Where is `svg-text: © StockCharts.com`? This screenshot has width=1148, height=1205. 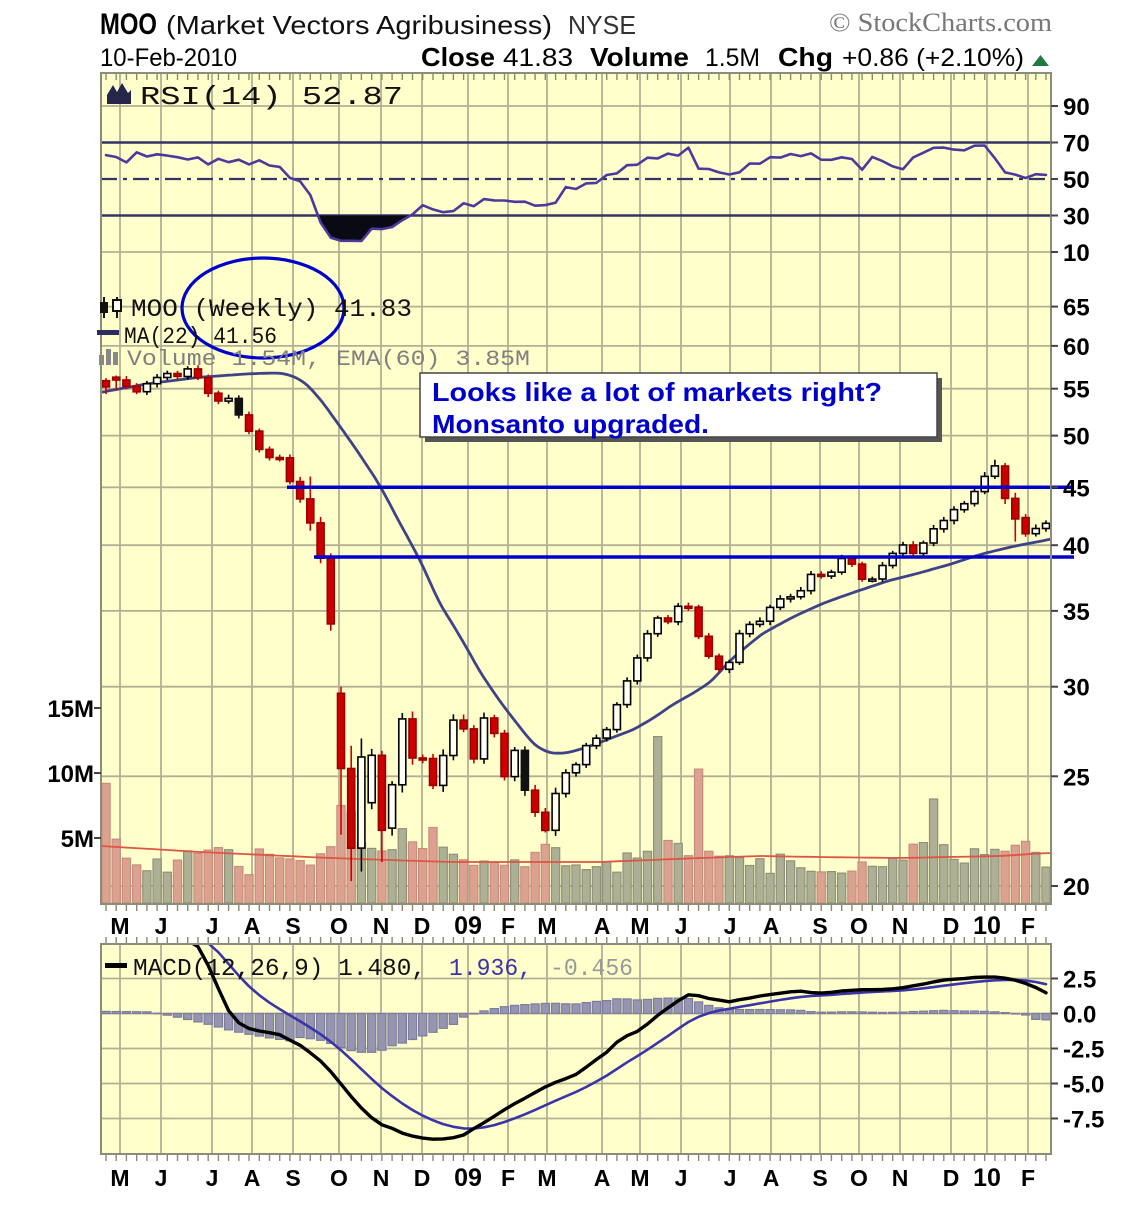 svg-text: © StockCharts.com is located at coordinates (940, 22).